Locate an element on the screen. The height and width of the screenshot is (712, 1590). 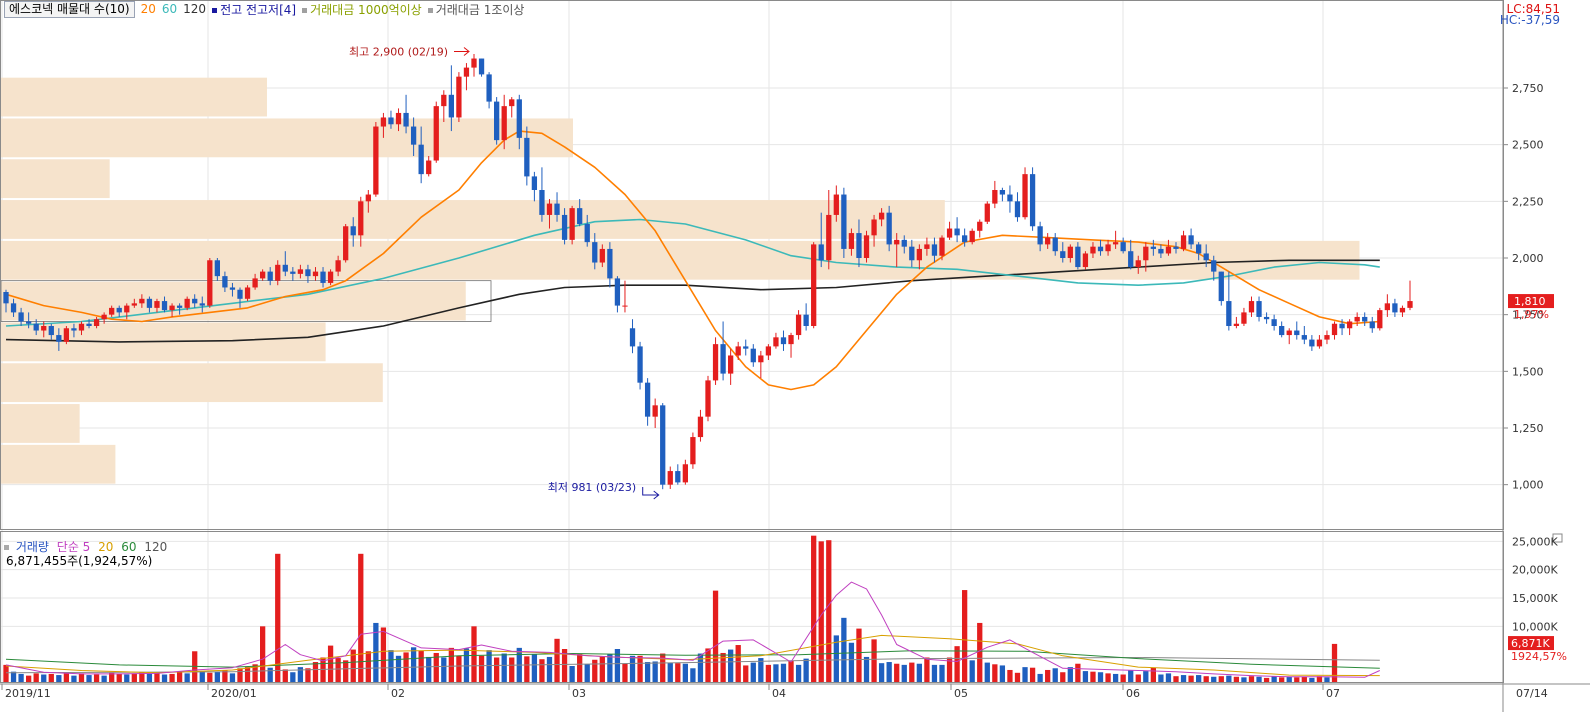
legend-vol-ma120: 120 is located at coordinates (156, 547).